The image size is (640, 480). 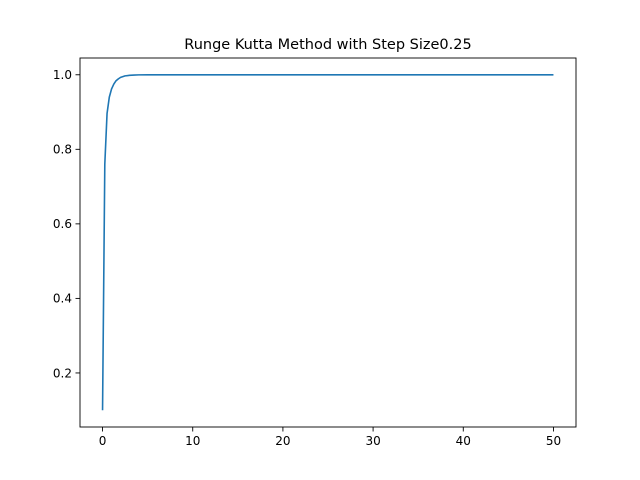 What do you see at coordinates (62, 224) in the screenshot?
I see `y-tick-label: 0.6` at bounding box center [62, 224].